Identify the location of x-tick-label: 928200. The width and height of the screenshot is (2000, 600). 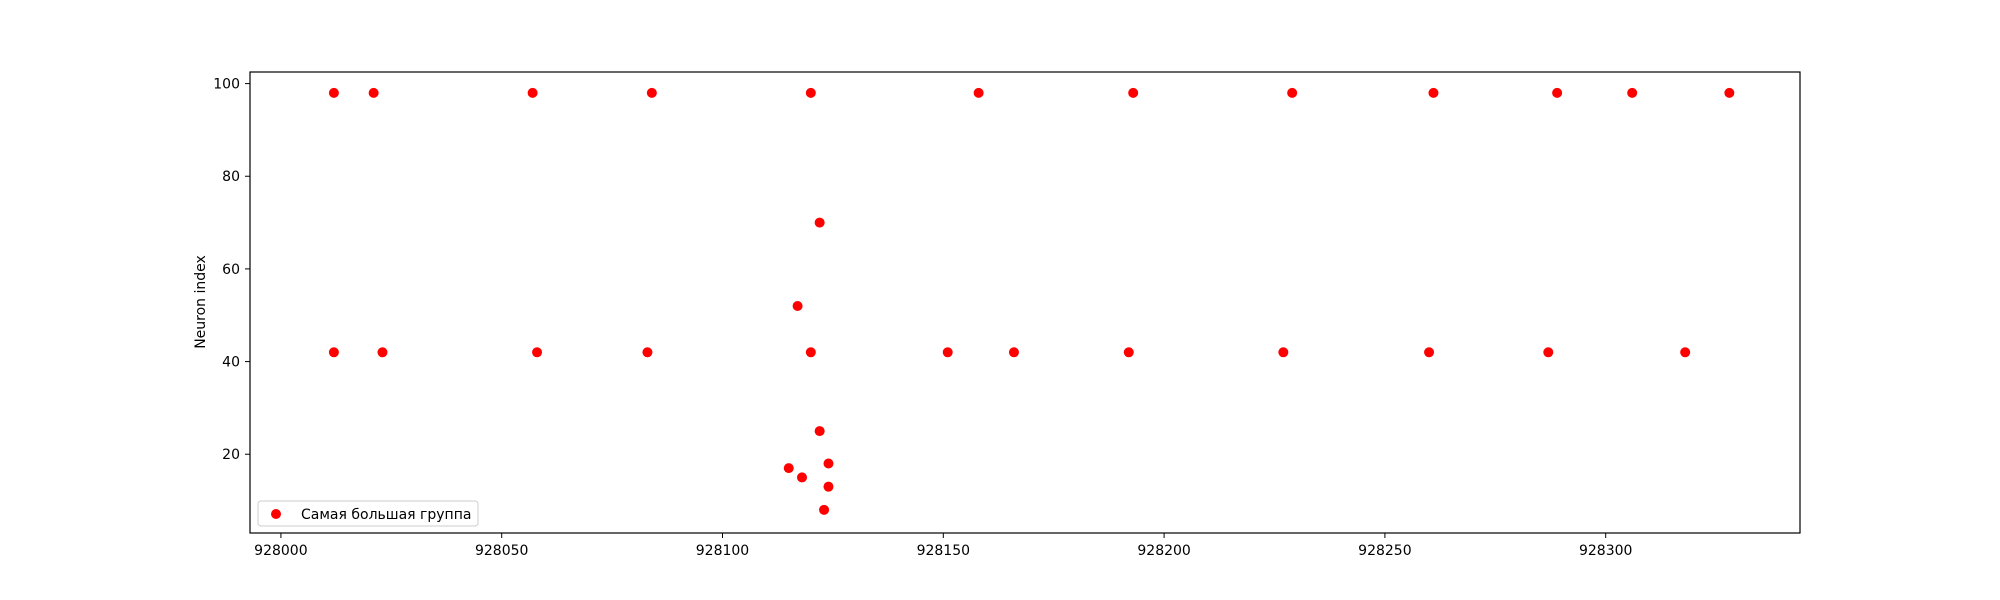
(1163, 551).